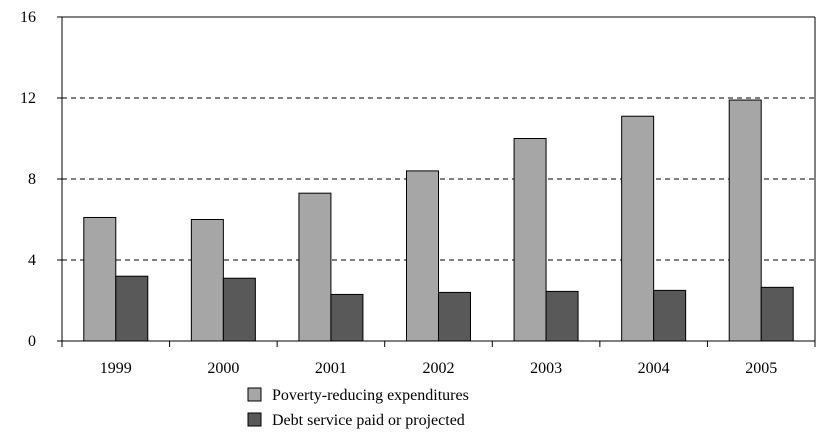  What do you see at coordinates (777, 314) in the screenshot?
I see `bar-debt-service-2005` at bounding box center [777, 314].